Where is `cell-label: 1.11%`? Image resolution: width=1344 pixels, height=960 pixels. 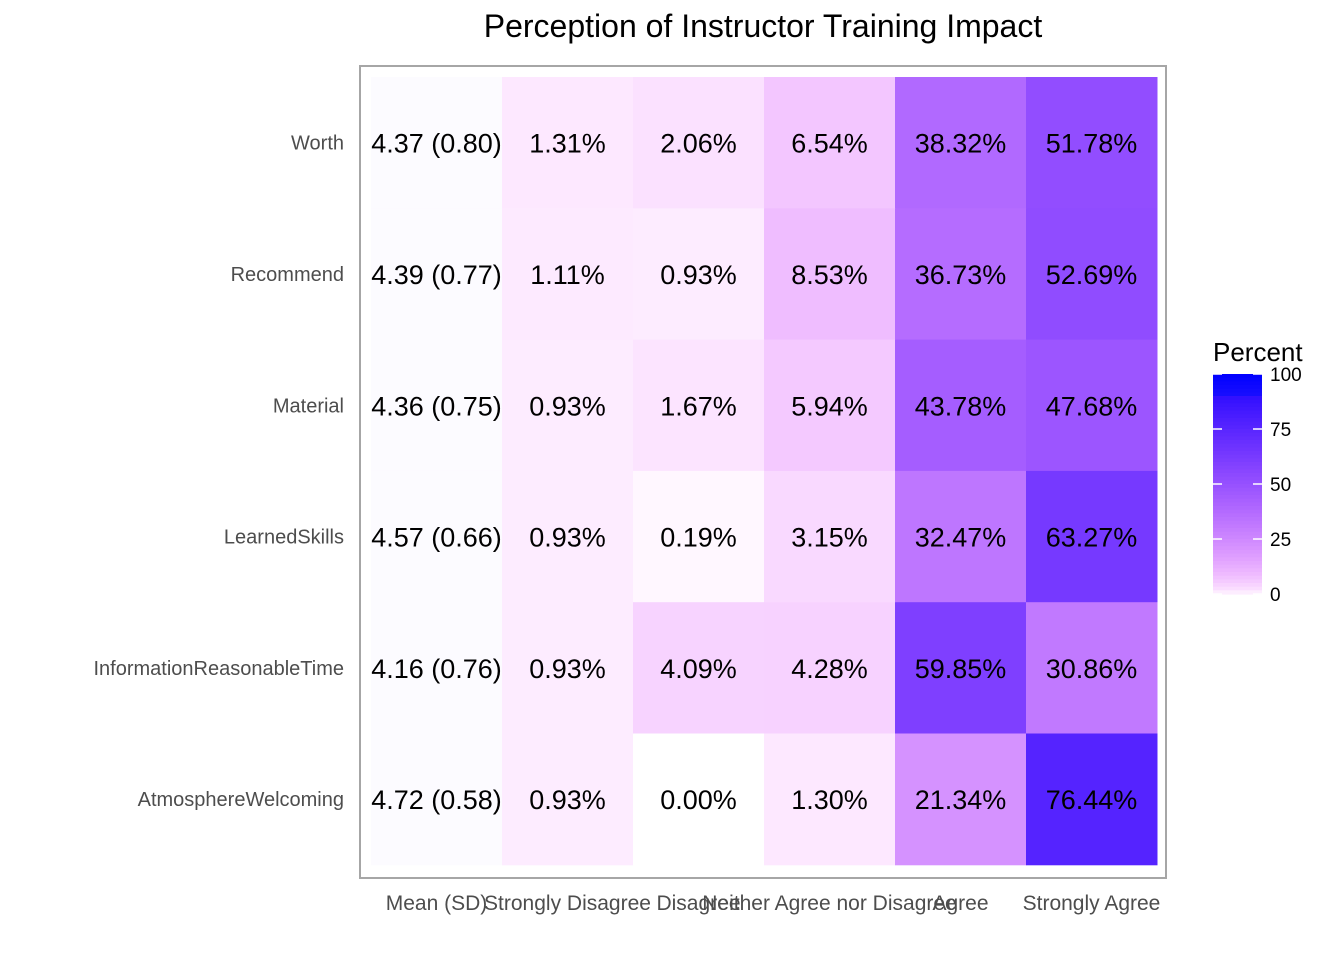 cell-label: 1.11% is located at coordinates (567, 275).